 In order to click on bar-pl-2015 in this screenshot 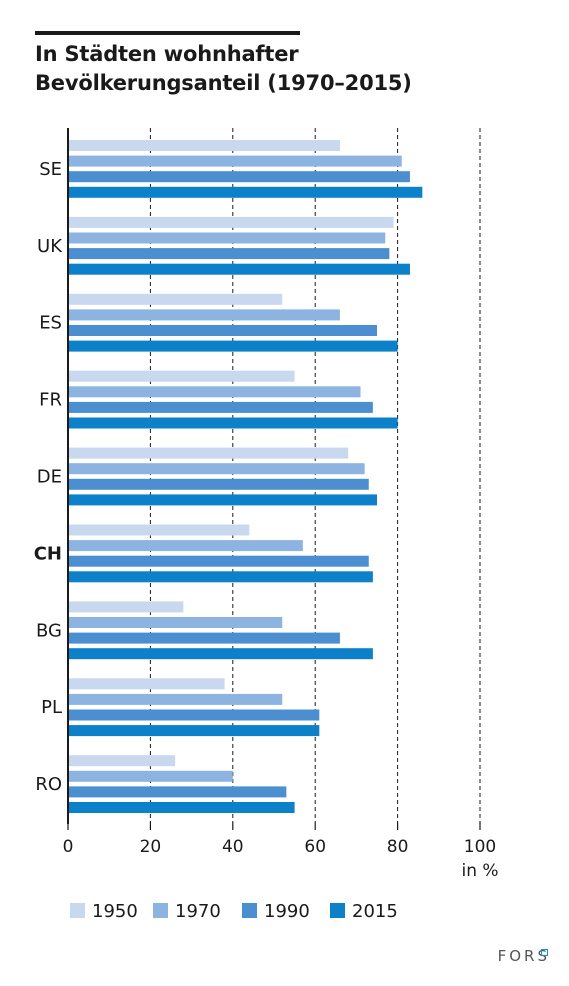, I will do `click(194, 731)`.